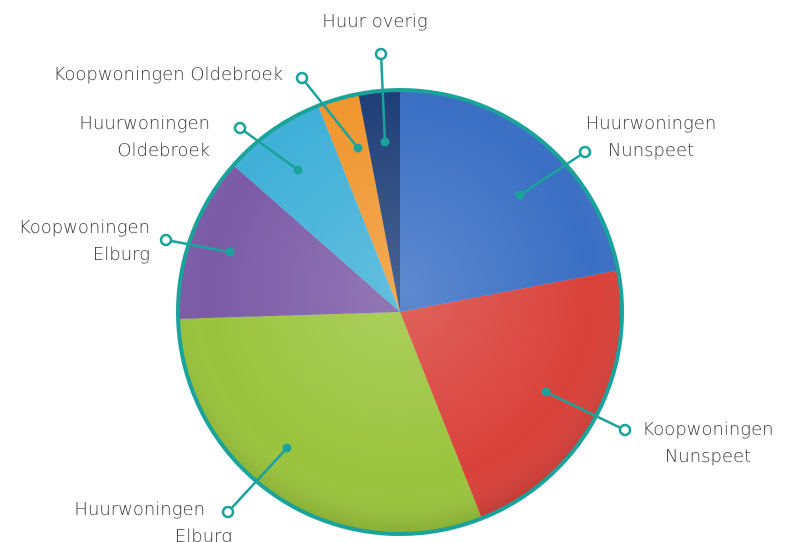 The image size is (798, 542). Describe the element at coordinates (84, 241) in the screenshot. I see `slice-label: Koopwoningen Elburg` at that location.